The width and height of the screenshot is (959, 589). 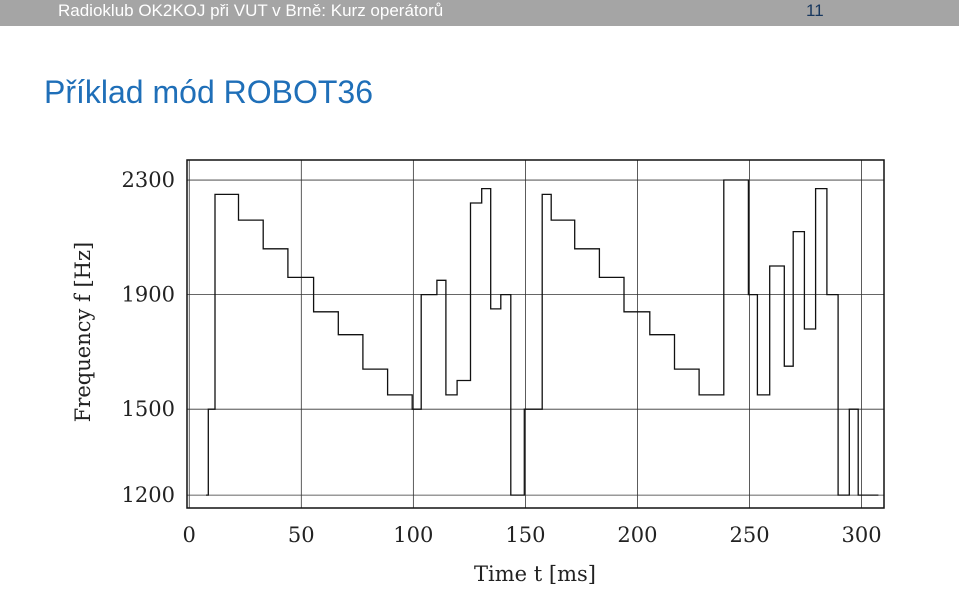 What do you see at coordinates (862, 535) in the screenshot?
I see `x-tick-label: 300` at bounding box center [862, 535].